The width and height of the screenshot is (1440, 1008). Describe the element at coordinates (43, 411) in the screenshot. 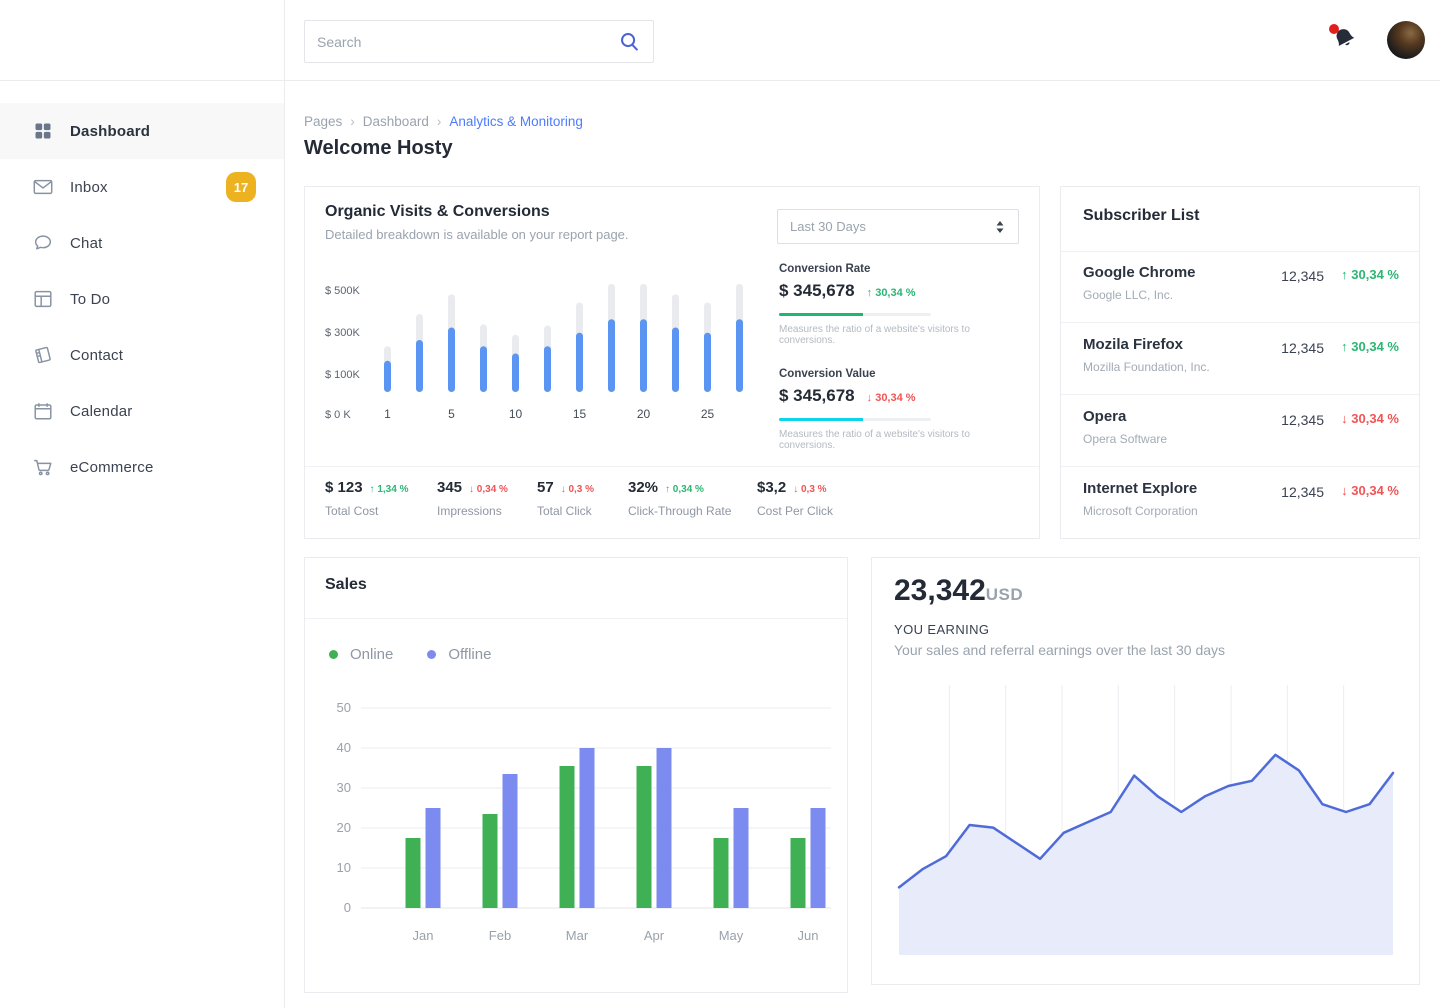

I see `calendar-icon` at that location.